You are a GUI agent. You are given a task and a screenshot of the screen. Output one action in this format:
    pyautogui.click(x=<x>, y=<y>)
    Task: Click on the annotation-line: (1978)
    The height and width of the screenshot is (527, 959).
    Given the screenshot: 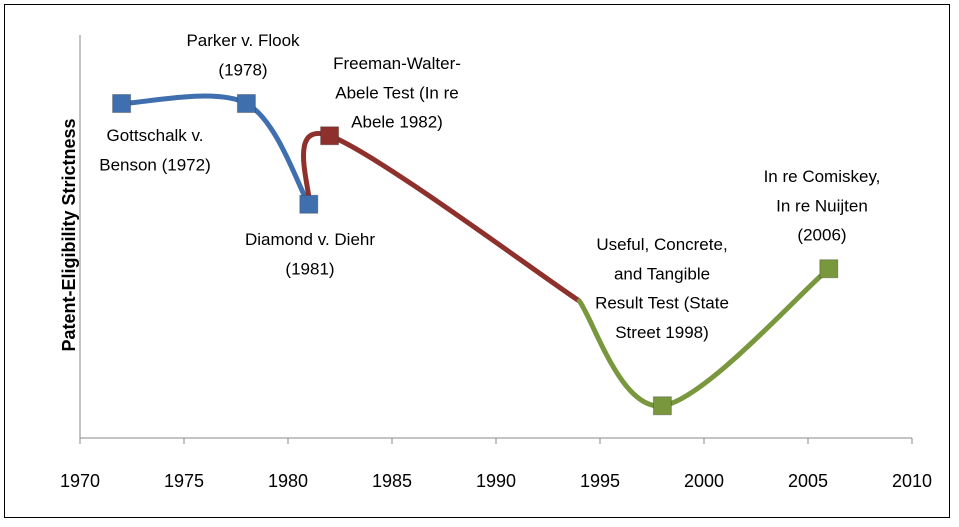 What is the action you would take?
    pyautogui.click(x=242, y=70)
    